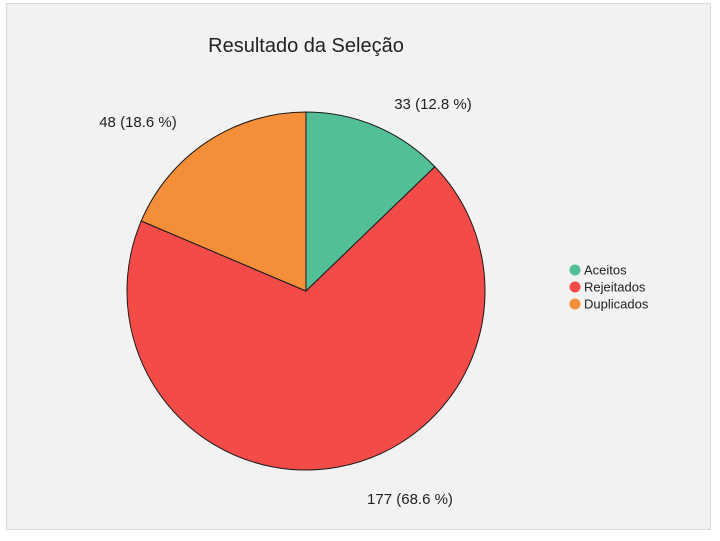 The width and height of the screenshot is (720, 541). Describe the element at coordinates (410, 499) in the screenshot. I see `data-label-rejeitados: 177 (68.6 %)` at that location.